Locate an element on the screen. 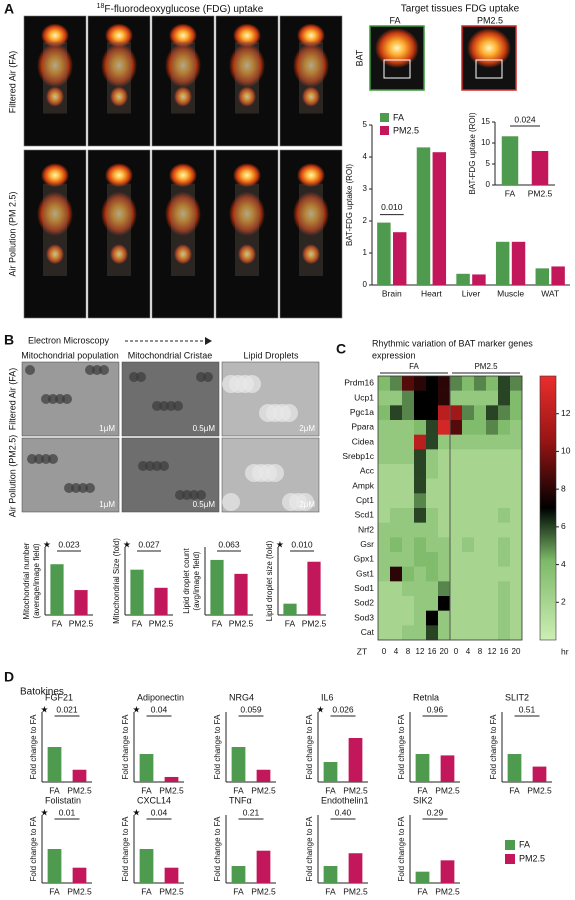  p-value: 0.023 is located at coordinates (69, 544).